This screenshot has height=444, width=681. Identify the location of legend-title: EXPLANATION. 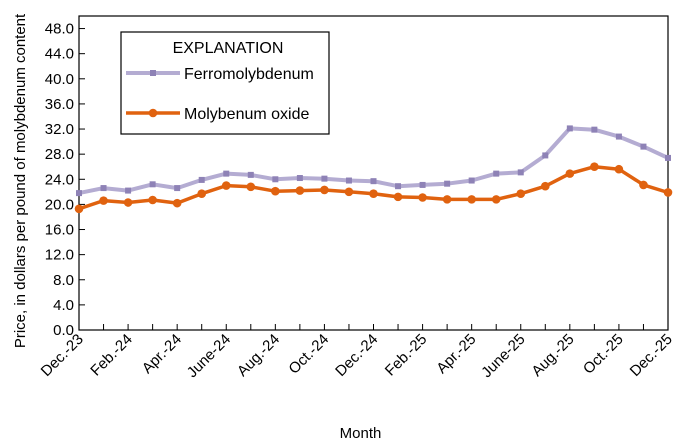
(228, 48).